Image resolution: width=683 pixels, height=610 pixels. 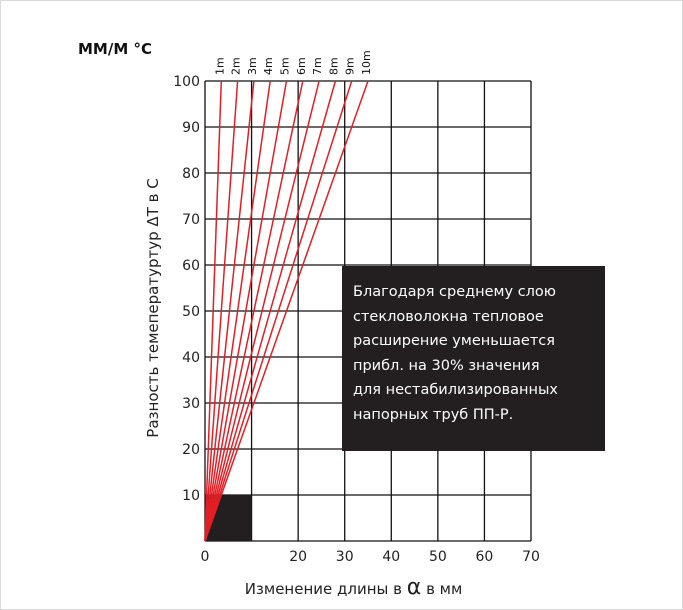 What do you see at coordinates (333, 66) in the screenshot?
I see `series-label: 8m` at bounding box center [333, 66].